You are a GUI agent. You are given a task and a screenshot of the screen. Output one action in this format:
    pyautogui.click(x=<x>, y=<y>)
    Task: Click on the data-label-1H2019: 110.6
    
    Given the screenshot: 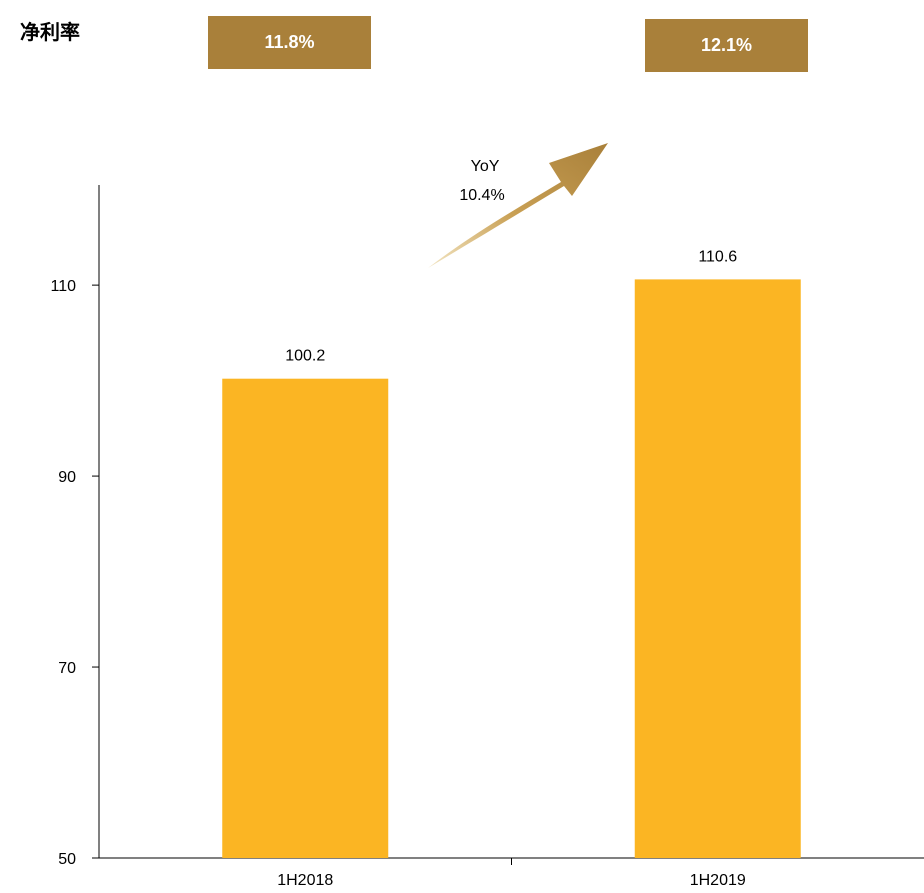 What is the action you would take?
    pyautogui.click(x=717, y=256)
    